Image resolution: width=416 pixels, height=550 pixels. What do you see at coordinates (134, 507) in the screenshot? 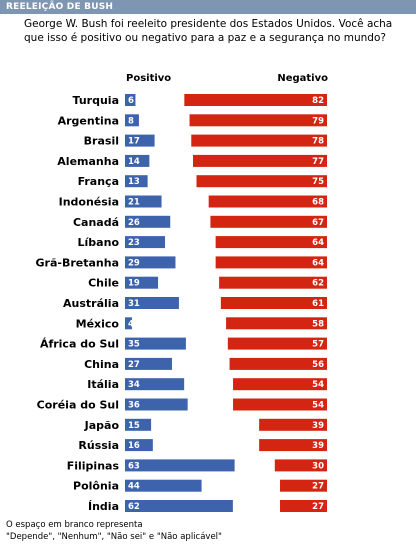
I see `positive-value-label: 62` at bounding box center [134, 507].